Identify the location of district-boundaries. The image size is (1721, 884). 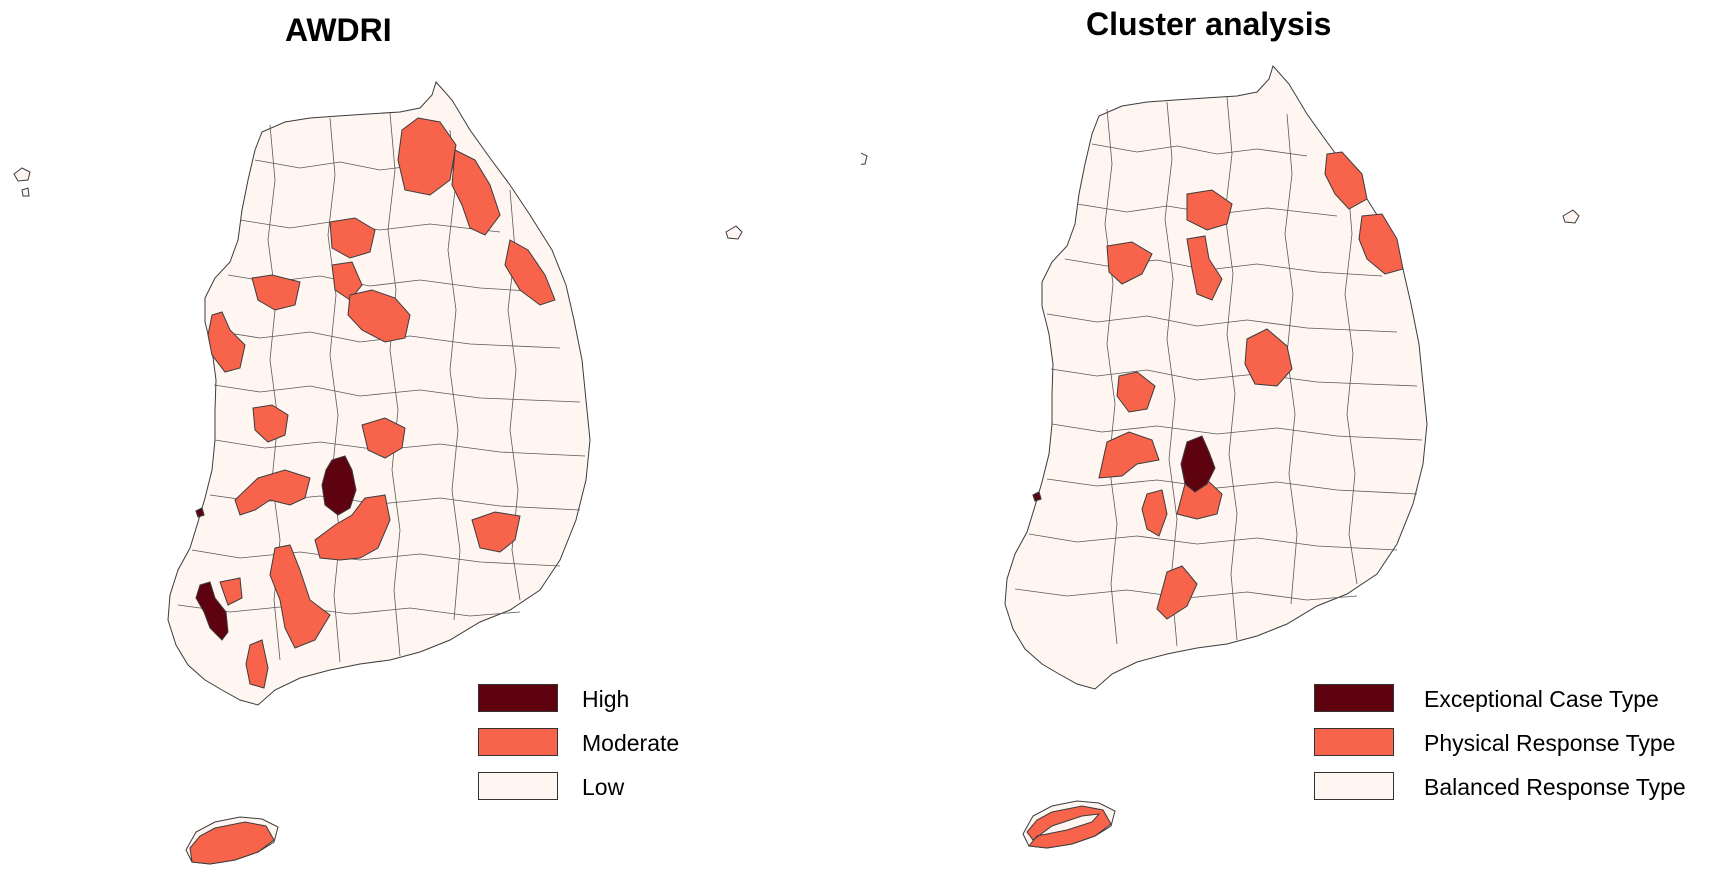
(1218, 371).